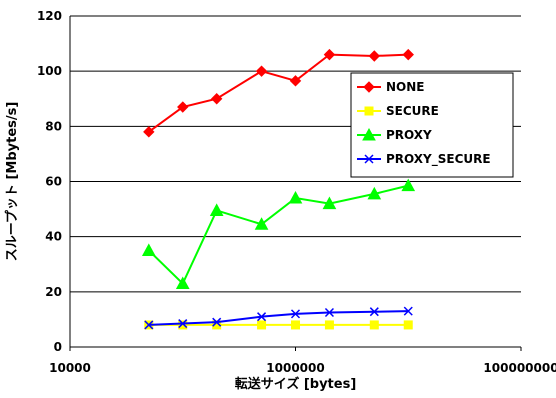 Image resolution: width=556 pixels, height=398 pixels. Describe the element at coordinates (49, 71) in the screenshot. I see `y-tick-label: 100` at that location.